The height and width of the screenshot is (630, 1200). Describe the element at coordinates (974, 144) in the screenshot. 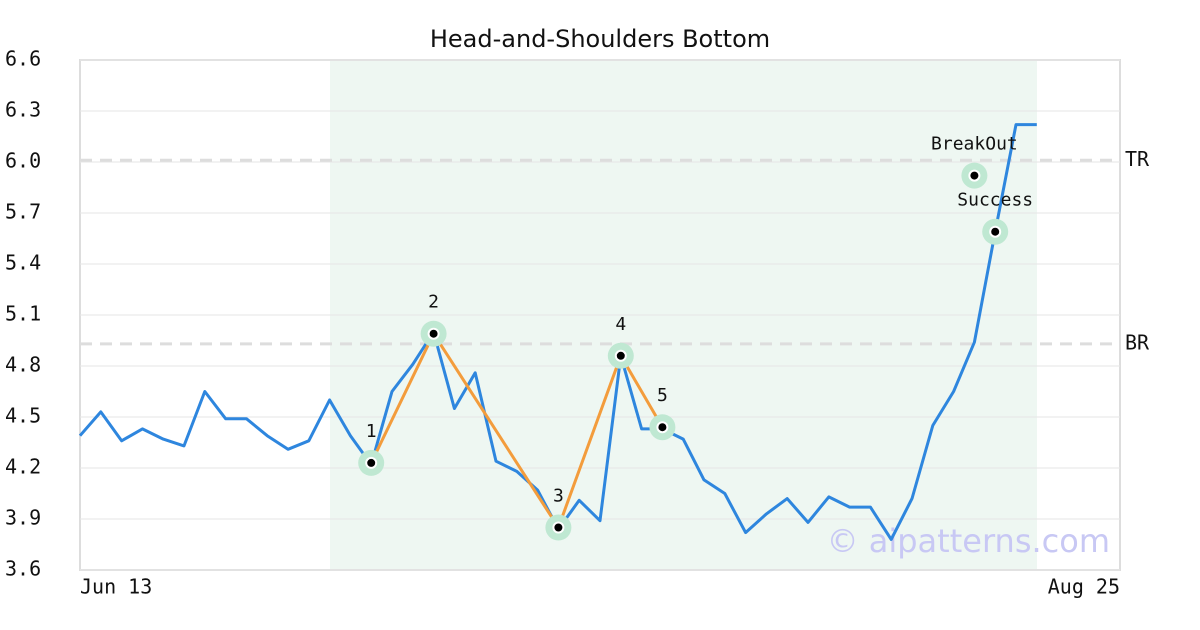

I see `marker-label: BreakOut` at that location.